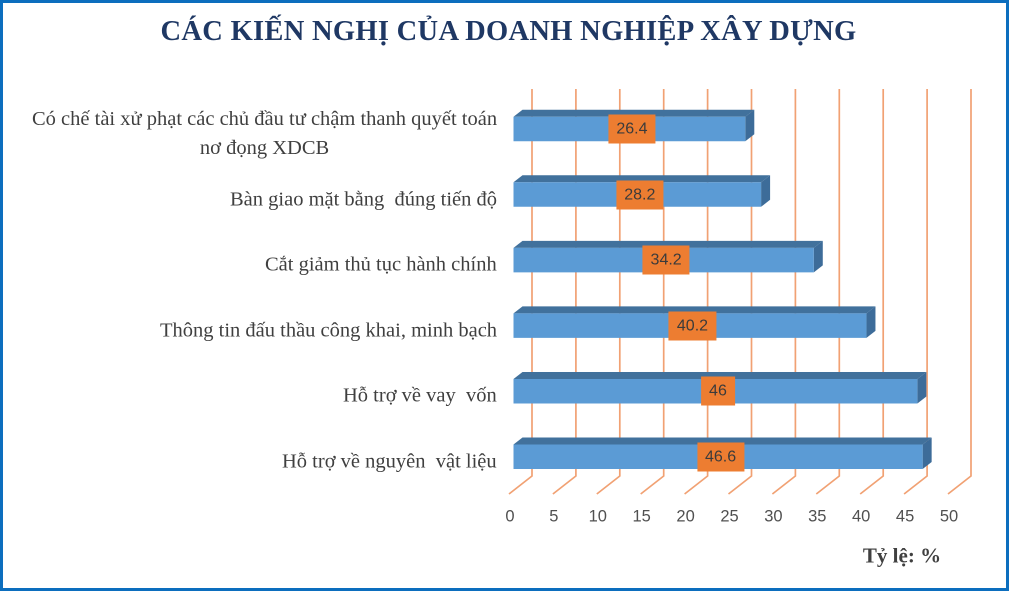  I want to click on category-label: Hỗ trợ về vay vốn, so click(420, 396).